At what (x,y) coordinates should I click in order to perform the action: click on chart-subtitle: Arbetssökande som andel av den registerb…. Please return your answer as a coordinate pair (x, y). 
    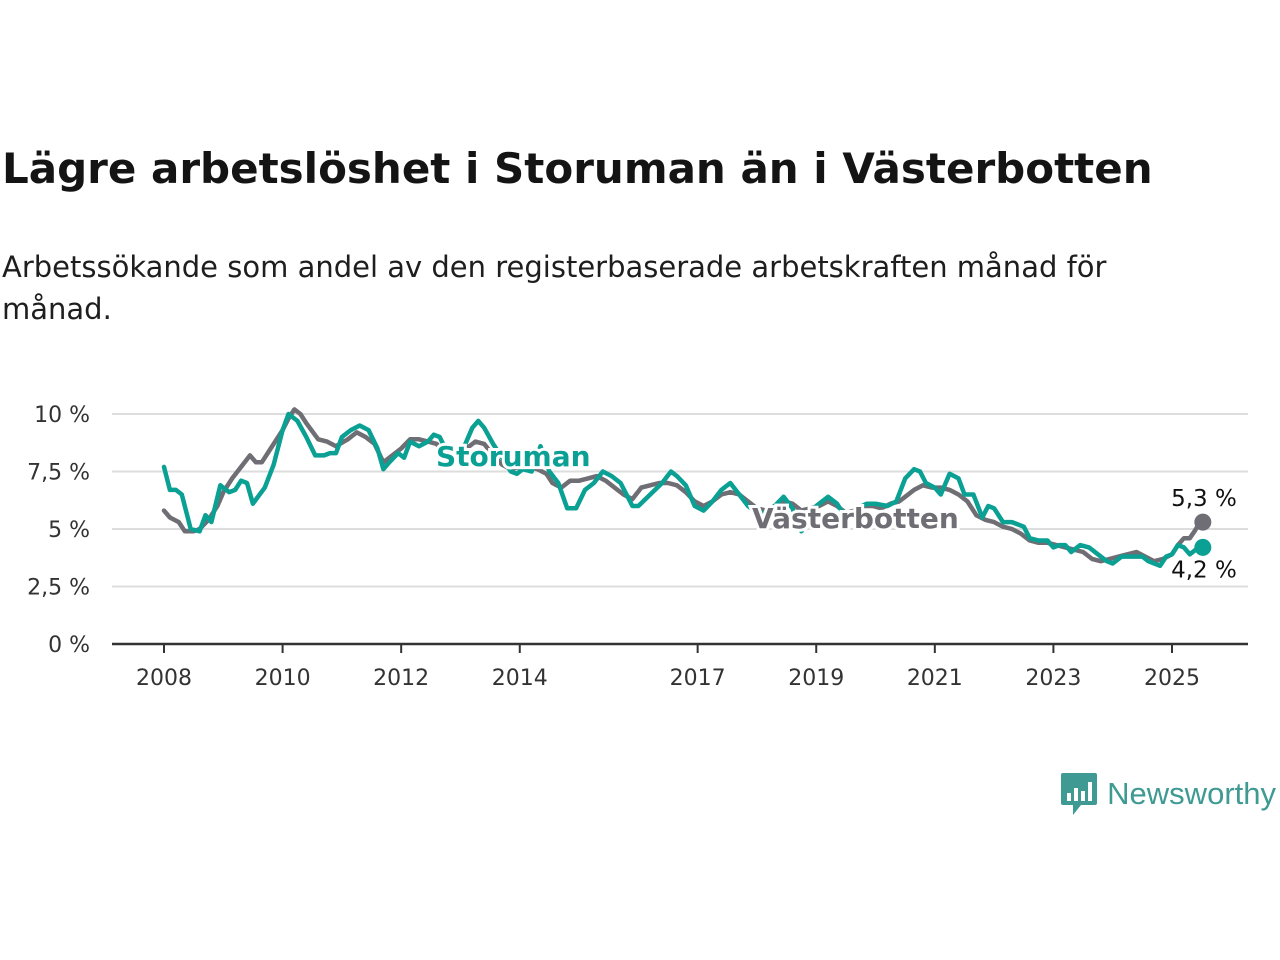
    Looking at the image, I should click on (554, 288).